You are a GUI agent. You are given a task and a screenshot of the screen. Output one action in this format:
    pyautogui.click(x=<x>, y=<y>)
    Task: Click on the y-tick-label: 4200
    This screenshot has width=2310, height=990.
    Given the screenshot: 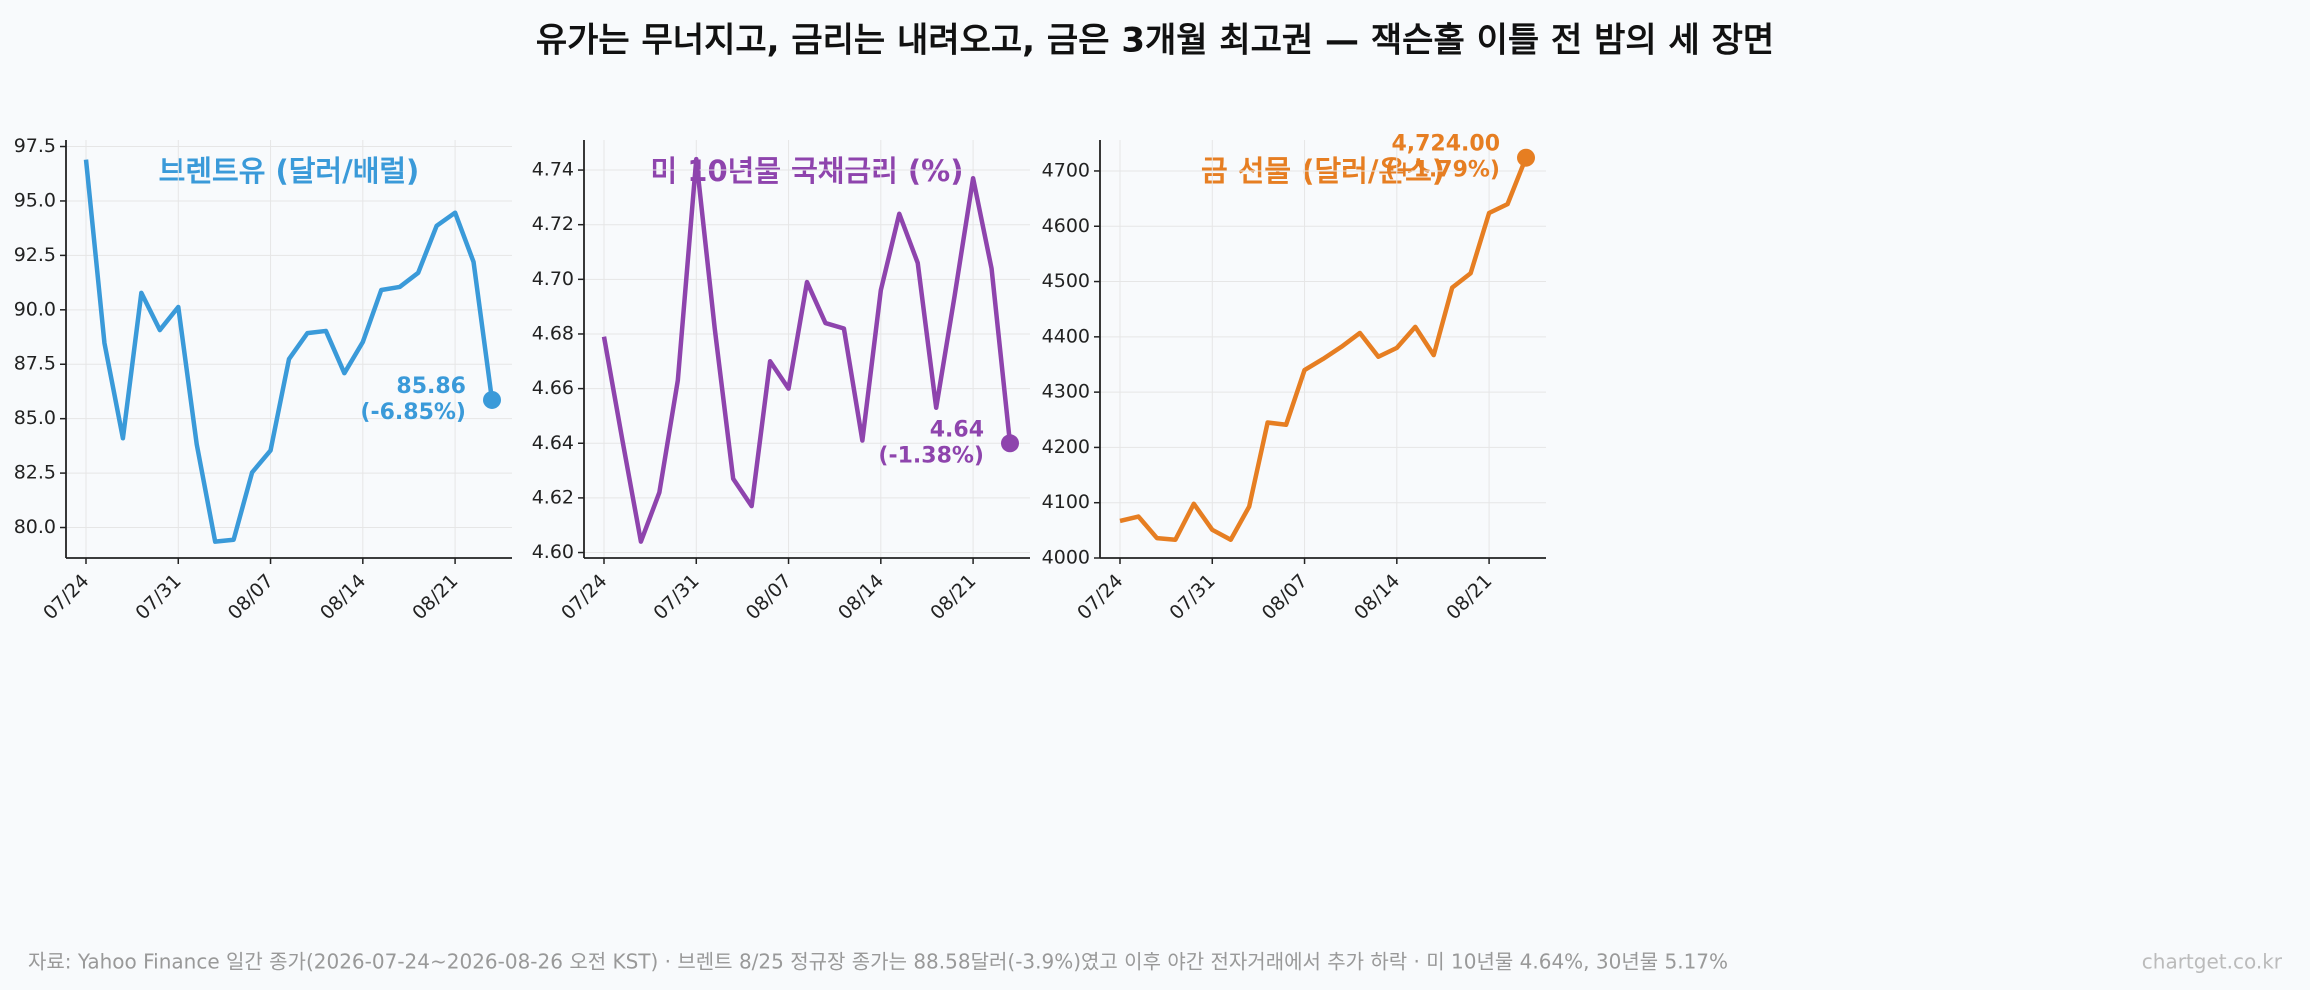 What is the action you would take?
    pyautogui.click(x=1066, y=447)
    